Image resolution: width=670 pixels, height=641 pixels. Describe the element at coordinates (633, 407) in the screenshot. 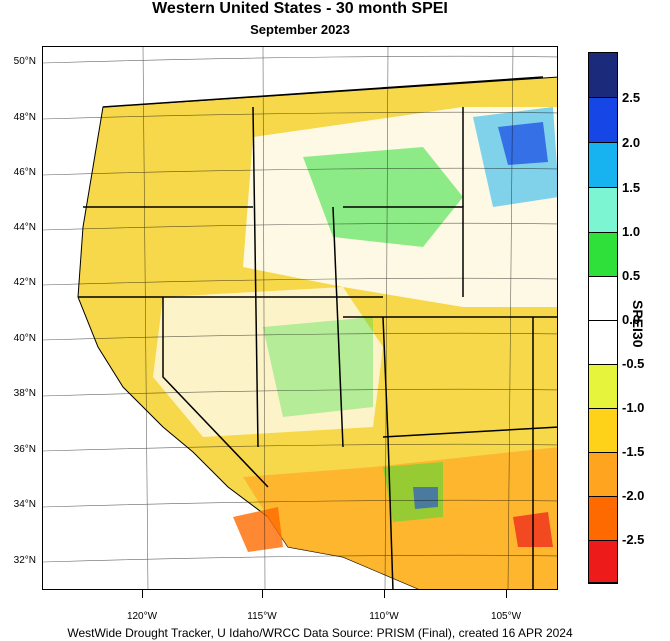

I see `colorbar-label: -1.0` at that location.